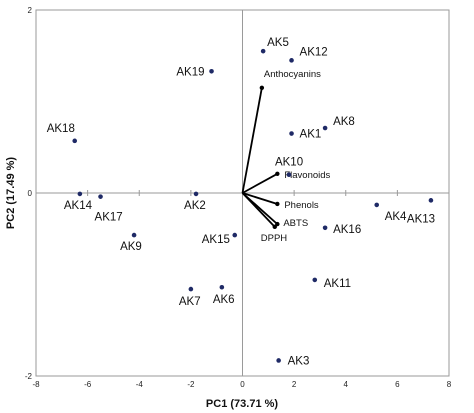  What do you see at coordinates (109, 218) in the screenshot?
I see `score-label: AK17` at bounding box center [109, 218].